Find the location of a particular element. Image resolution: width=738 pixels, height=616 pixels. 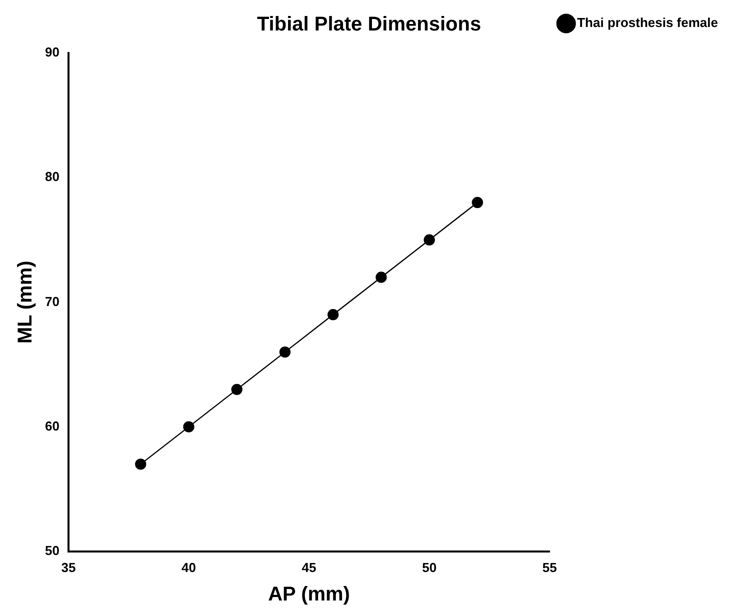

y-tick-label: 80 is located at coordinates (52, 176).